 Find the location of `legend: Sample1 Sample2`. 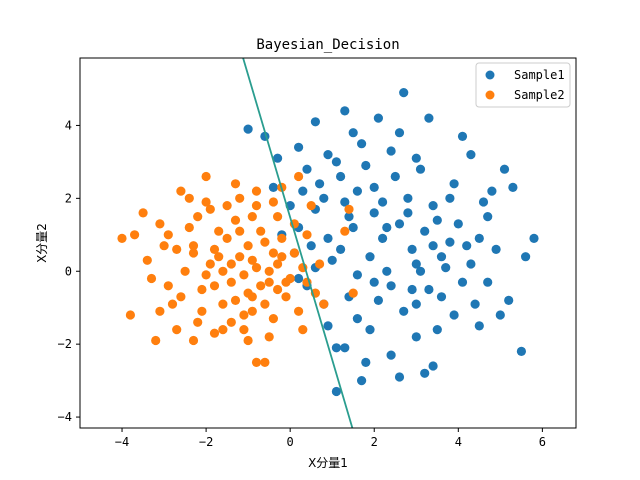

legend: Sample1 Sample2 is located at coordinates (523, 85).